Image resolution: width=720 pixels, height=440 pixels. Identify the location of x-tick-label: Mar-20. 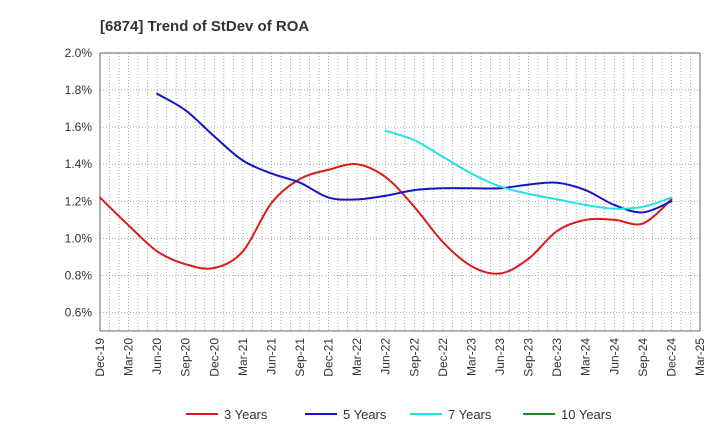
(129, 357).